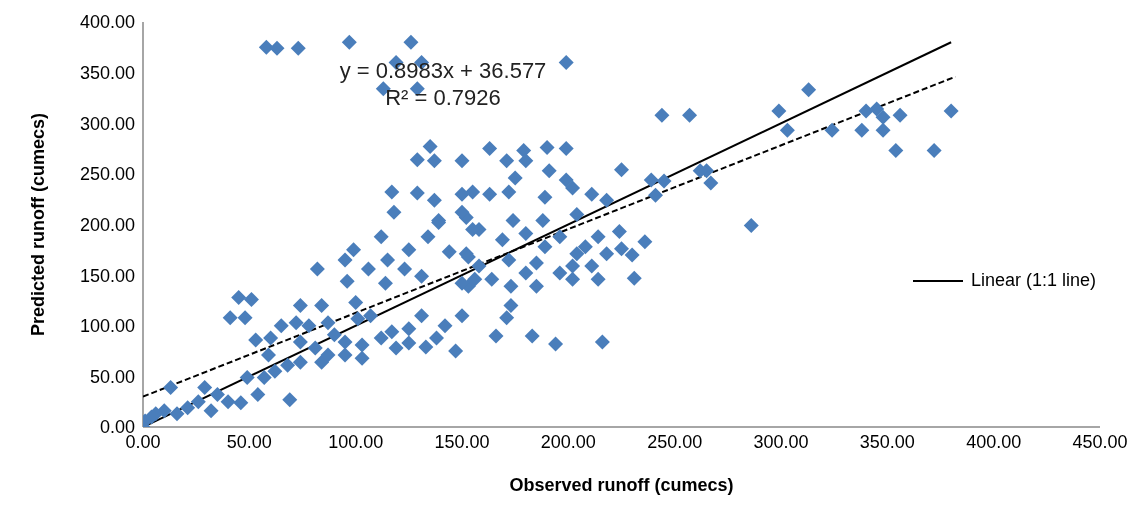  What do you see at coordinates (443, 71) in the screenshot?
I see `annotation: y = 0.8983x + 36.577` at bounding box center [443, 71].